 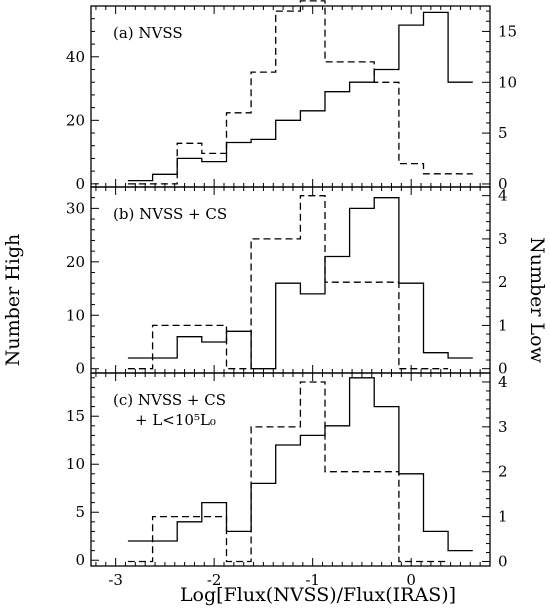 What do you see at coordinates (318, 595) in the screenshot?
I see `x-axis-title: Log[Flux(NVSS)/Flux(IRAS)]` at bounding box center [318, 595].